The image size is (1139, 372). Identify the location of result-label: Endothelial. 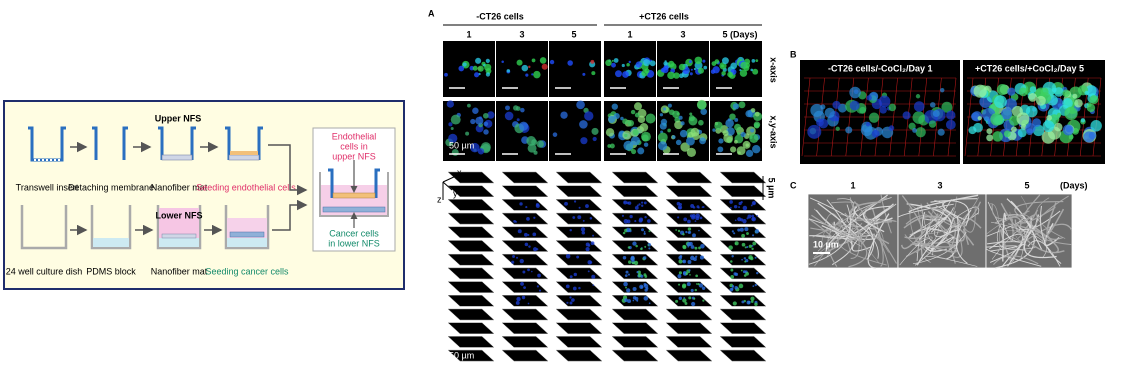
(354, 136).